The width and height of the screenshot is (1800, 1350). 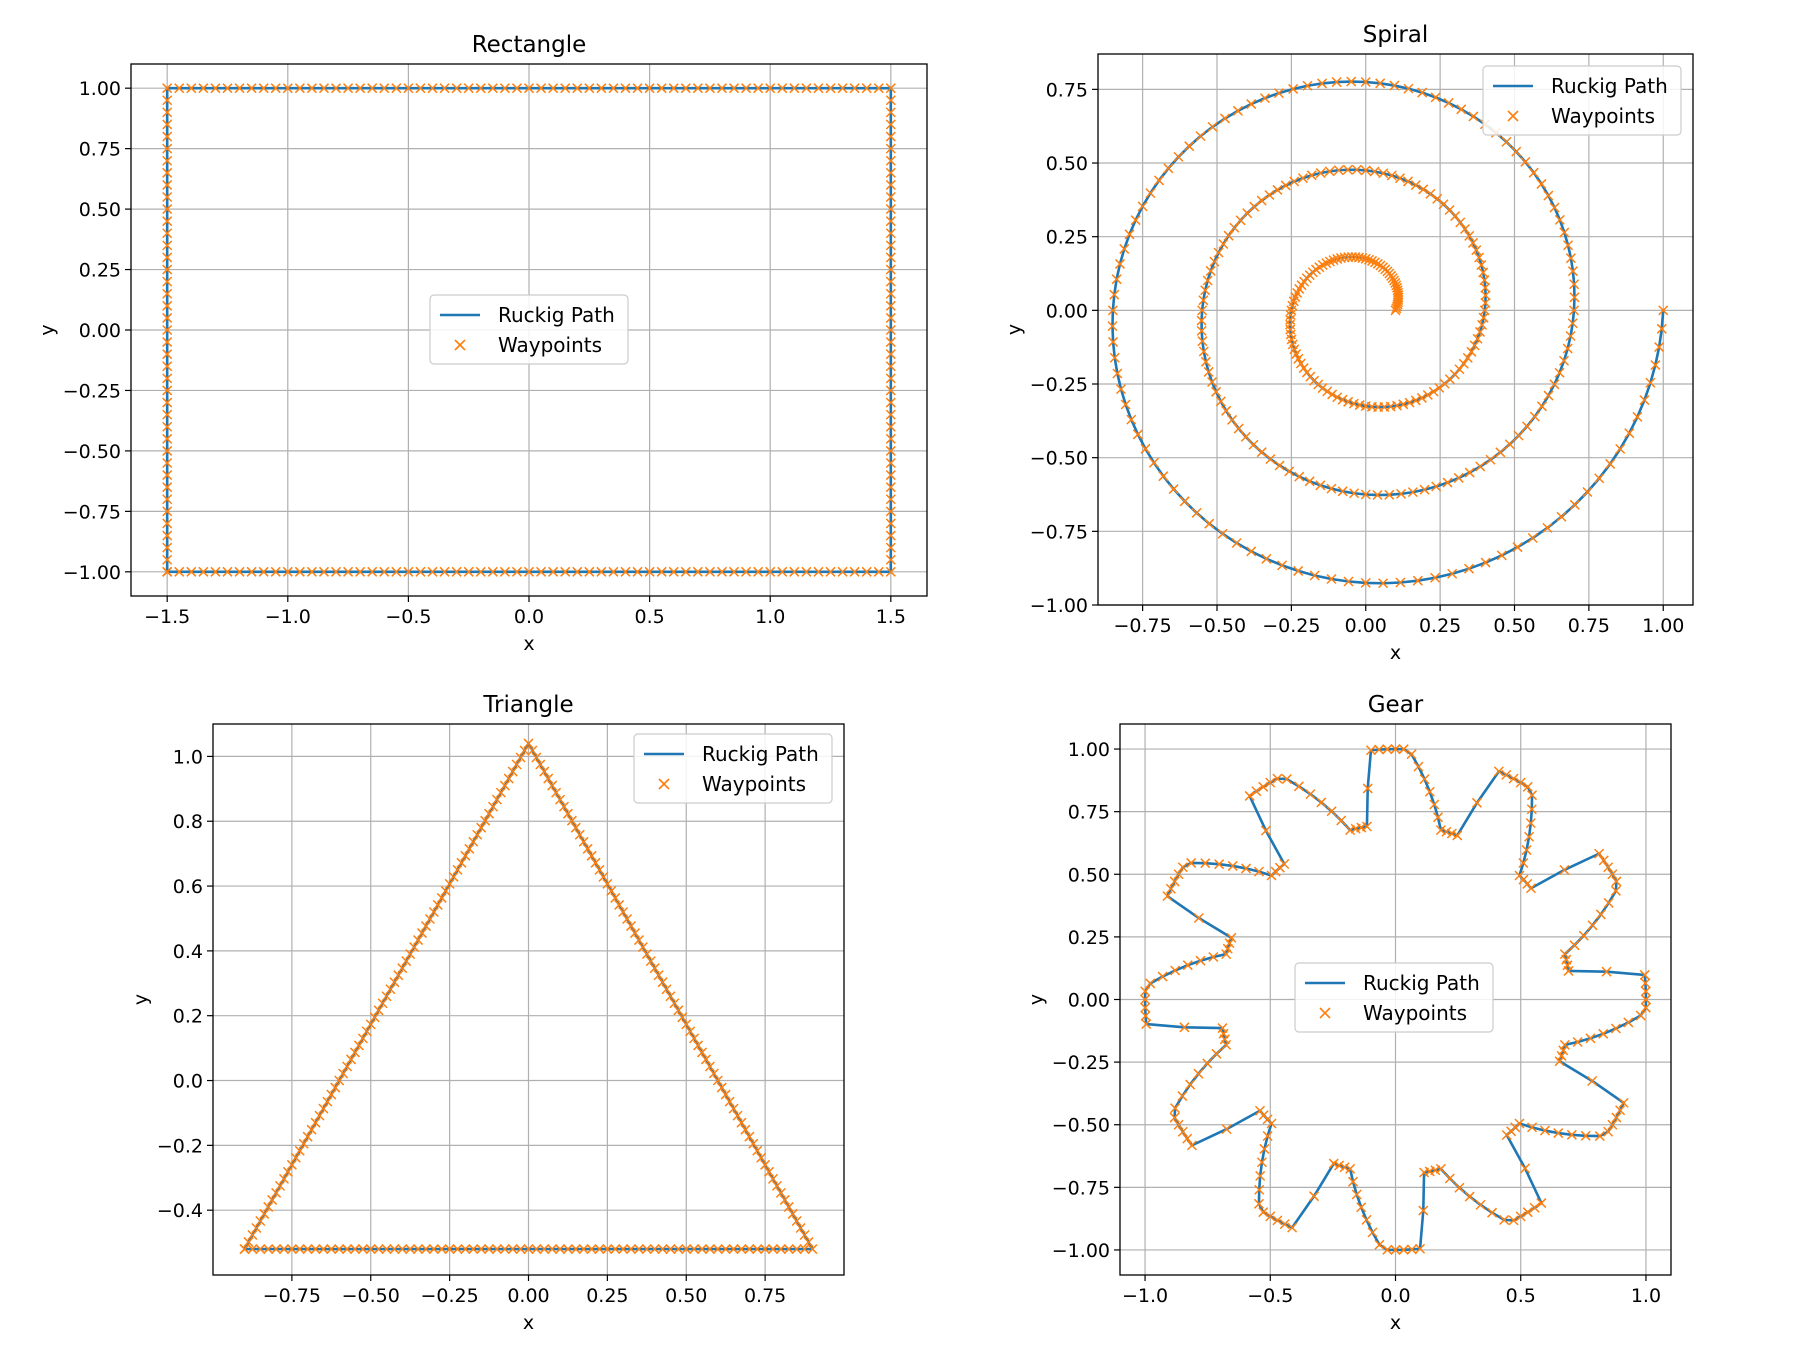 What do you see at coordinates (528, 999) in the screenshot?
I see `grid` at bounding box center [528, 999].